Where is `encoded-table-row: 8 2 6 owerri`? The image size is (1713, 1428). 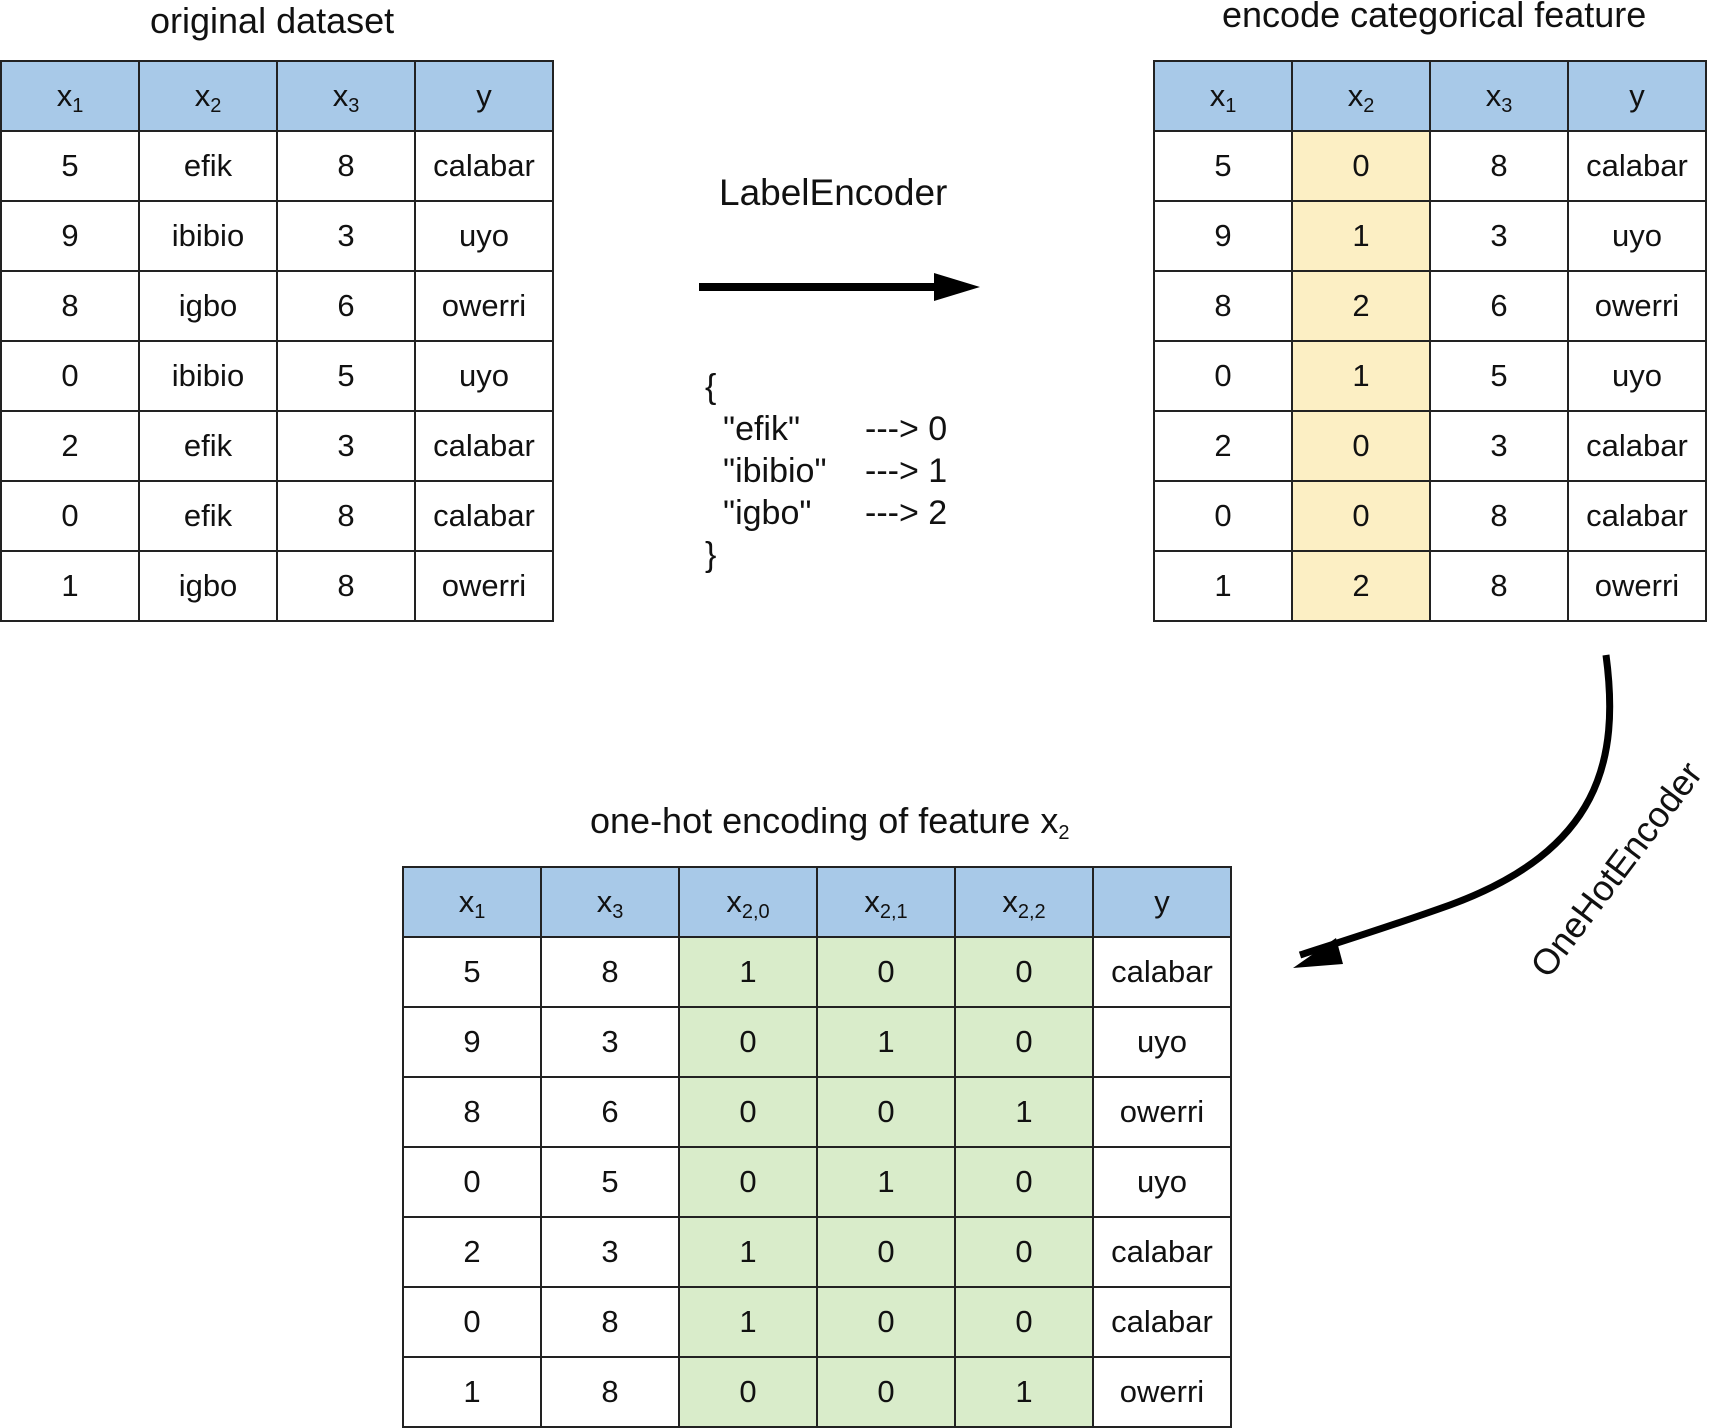 encoded-table-row: 8 2 6 owerri is located at coordinates (1430, 306).